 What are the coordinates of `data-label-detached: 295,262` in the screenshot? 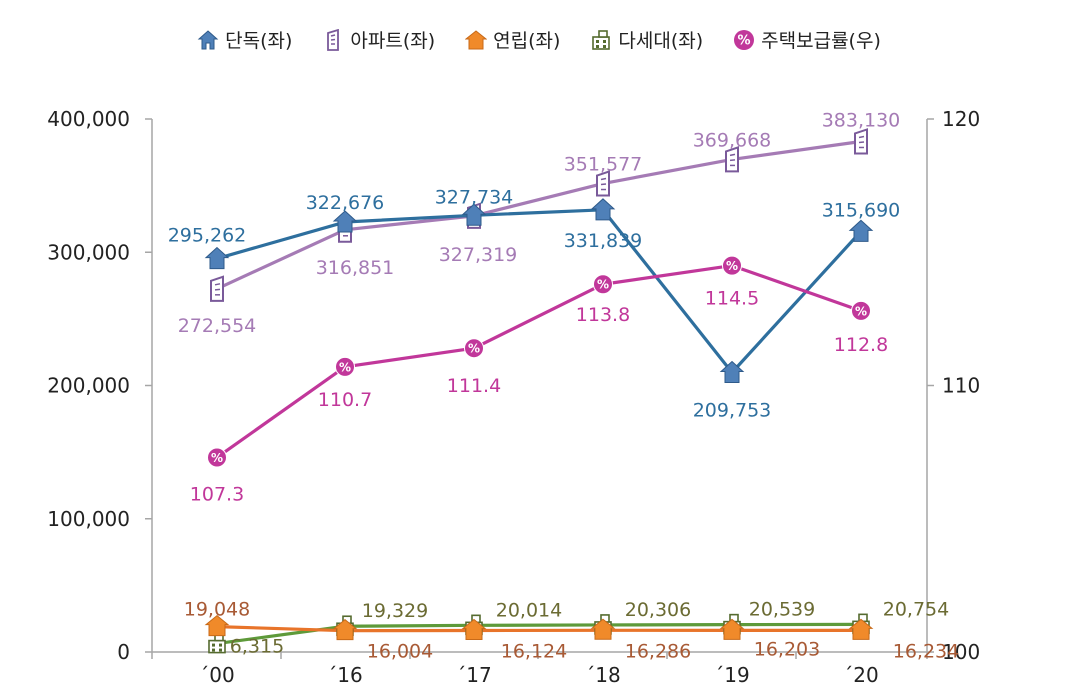 It's located at (207, 236).